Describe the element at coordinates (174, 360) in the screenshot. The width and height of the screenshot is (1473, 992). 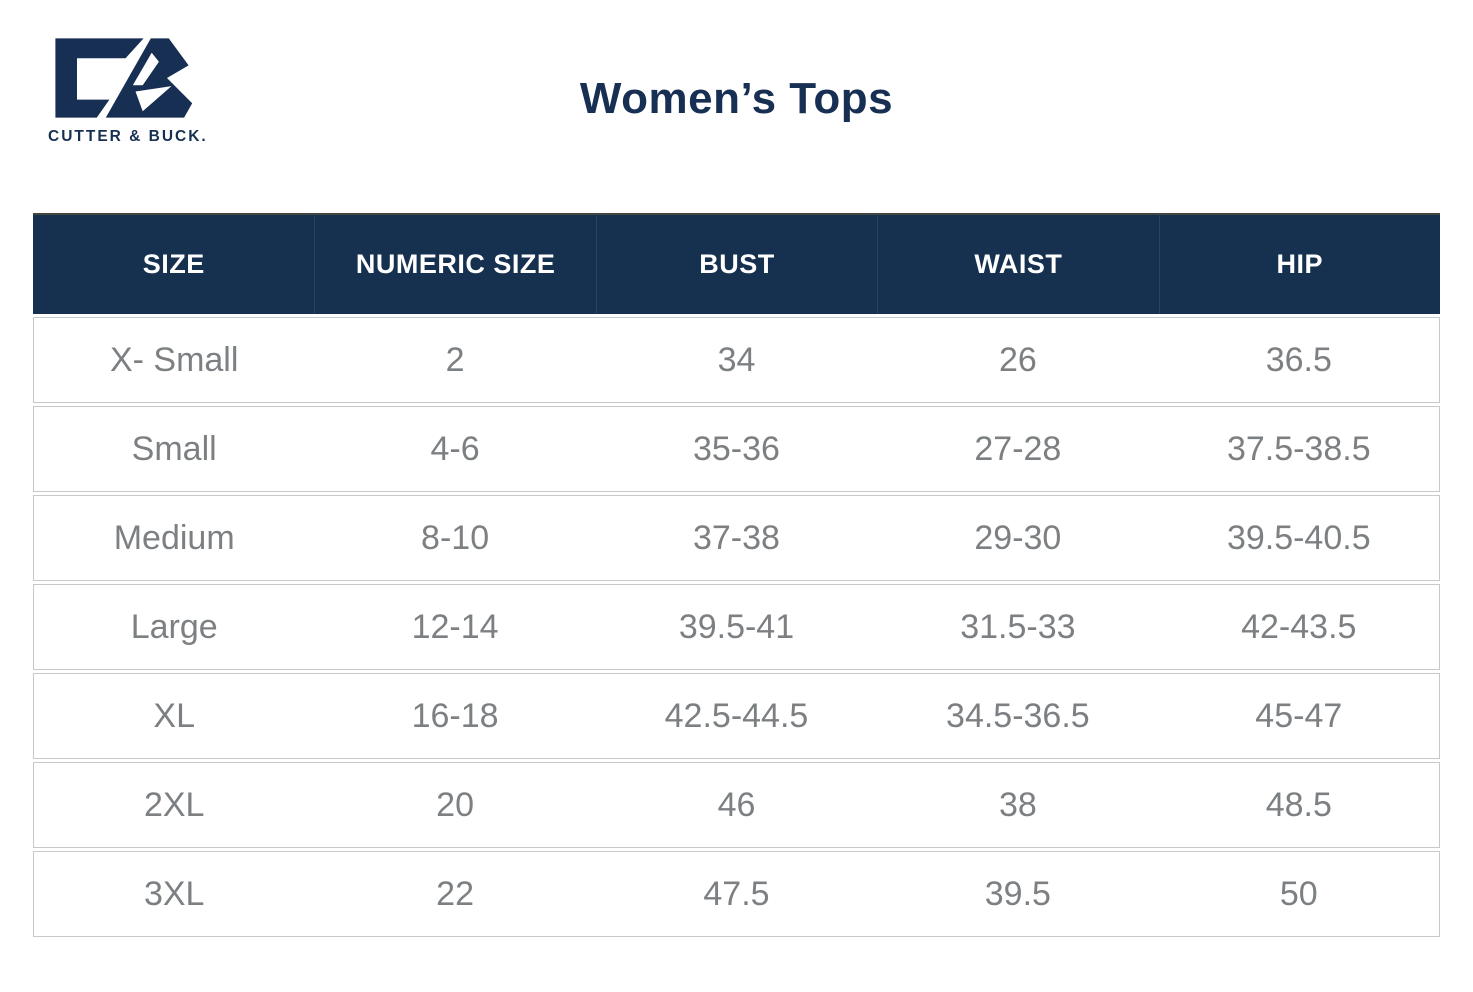
I see `cell-size: X- Small` at that location.